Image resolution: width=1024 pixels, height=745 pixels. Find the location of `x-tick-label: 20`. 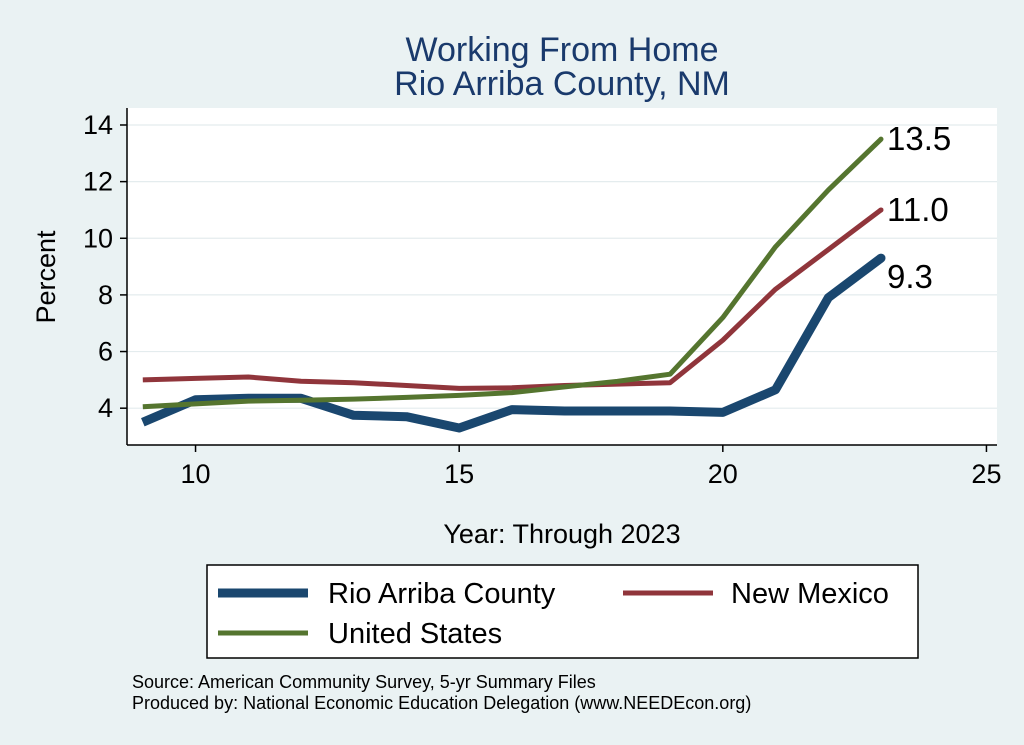

x-tick-label: 20 is located at coordinates (723, 474).